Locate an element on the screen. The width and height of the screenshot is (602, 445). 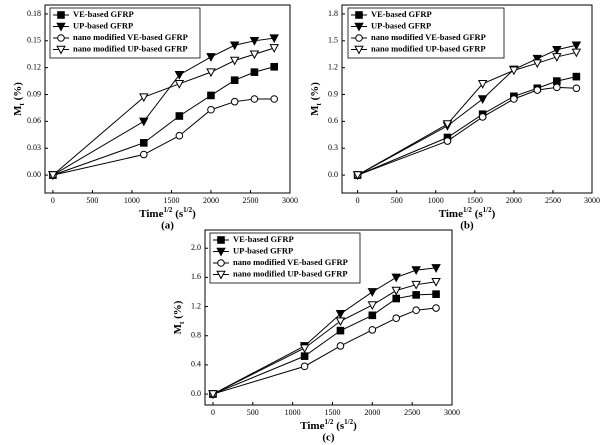
y-tick-label: 0.00 is located at coordinates (34, 174).